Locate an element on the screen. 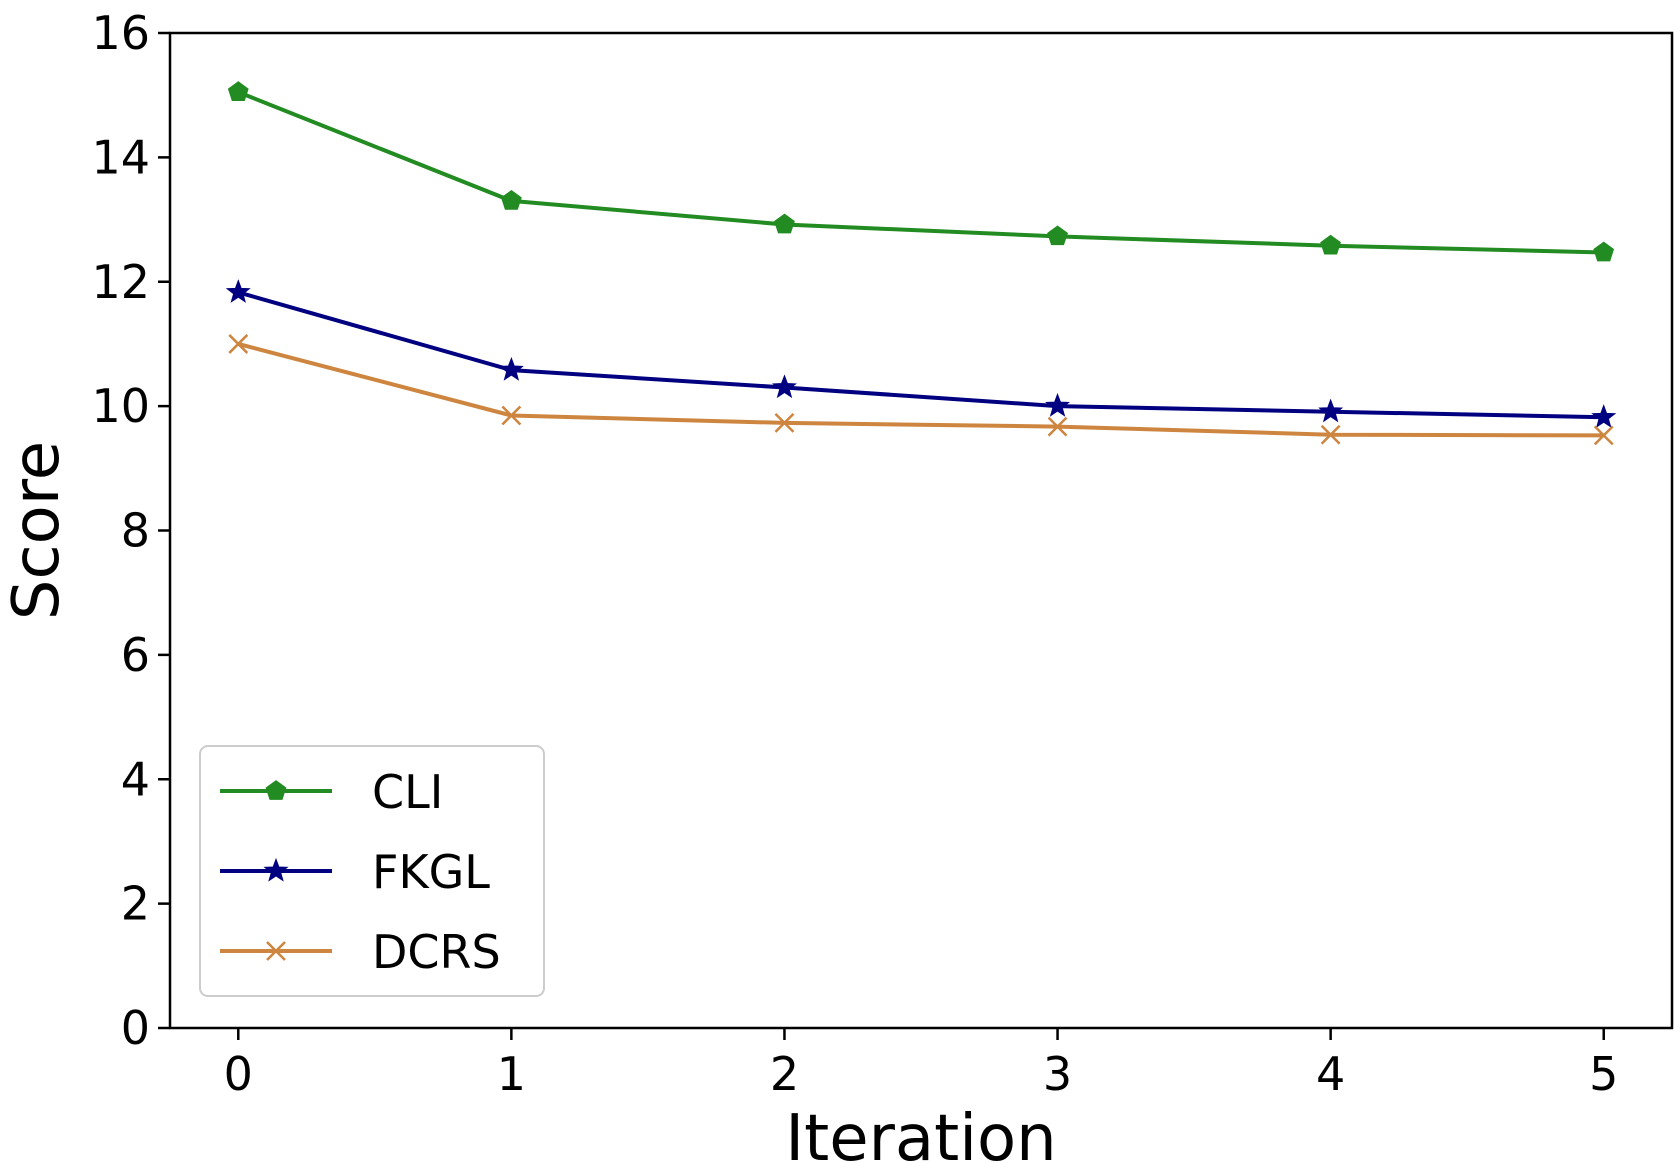 Image resolution: width=1680 pixels, height=1163 pixels. series-fkgl is located at coordinates (921, 353).